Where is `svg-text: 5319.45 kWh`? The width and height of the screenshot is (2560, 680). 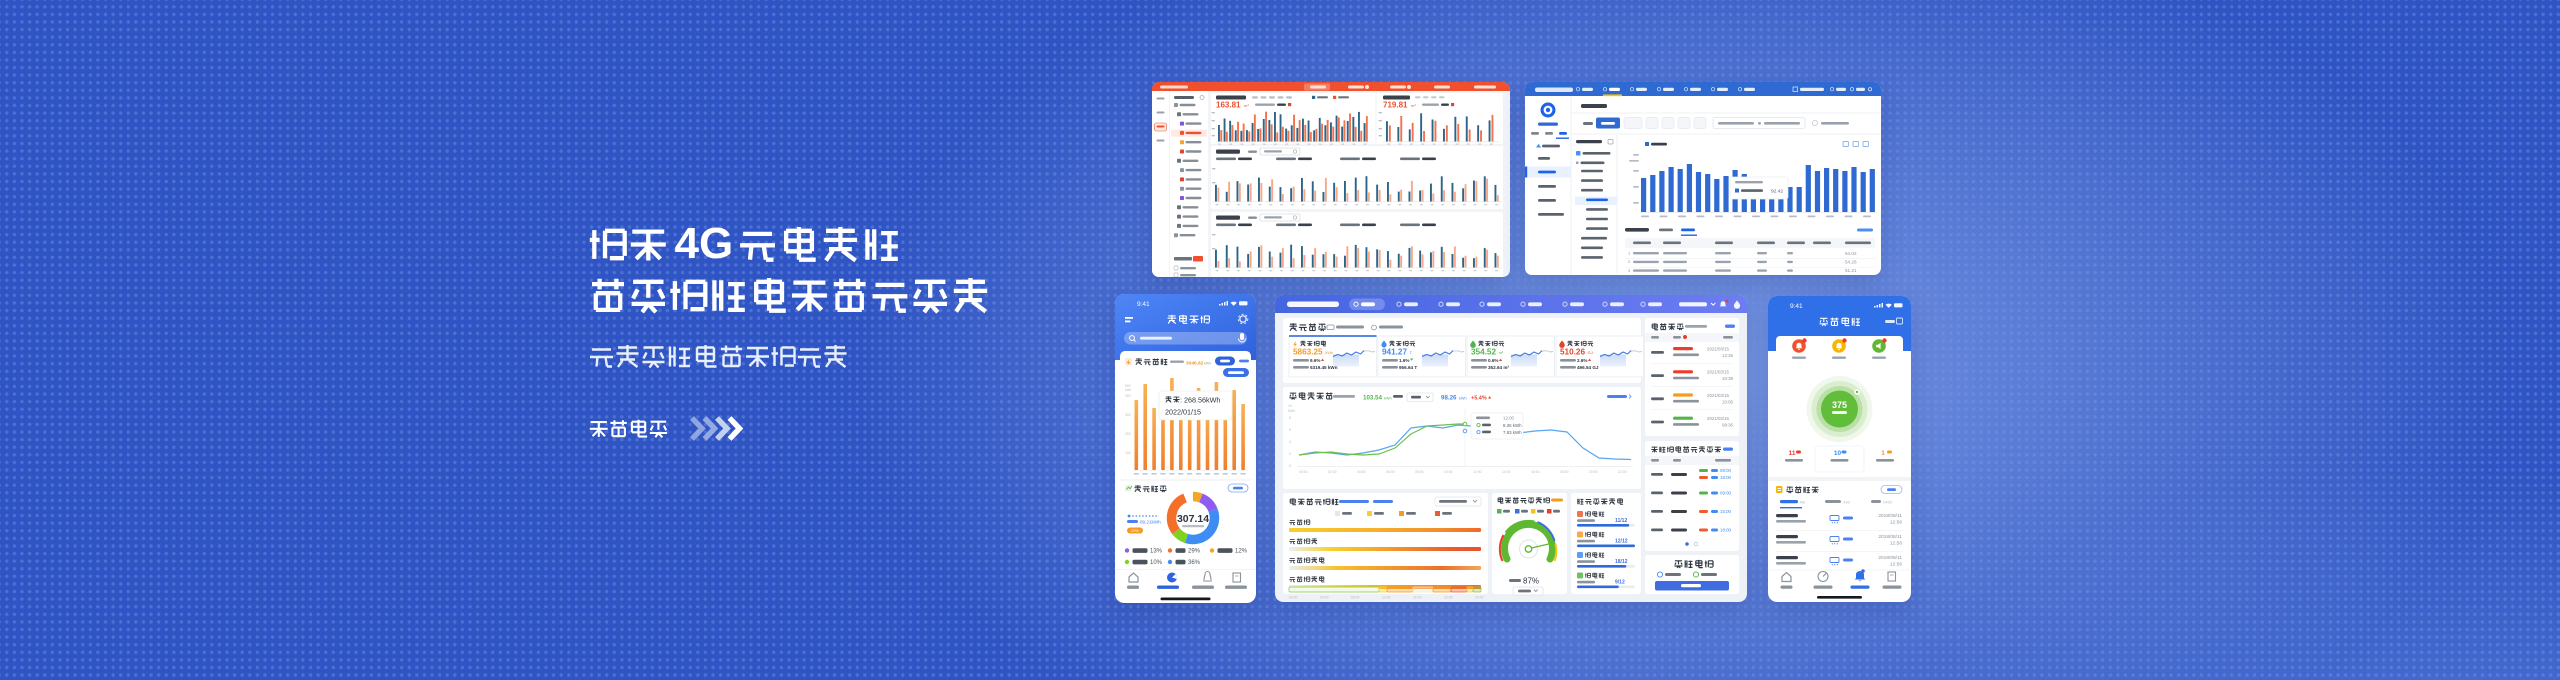
svg-text: 5319.45 kWh is located at coordinates (1324, 367).